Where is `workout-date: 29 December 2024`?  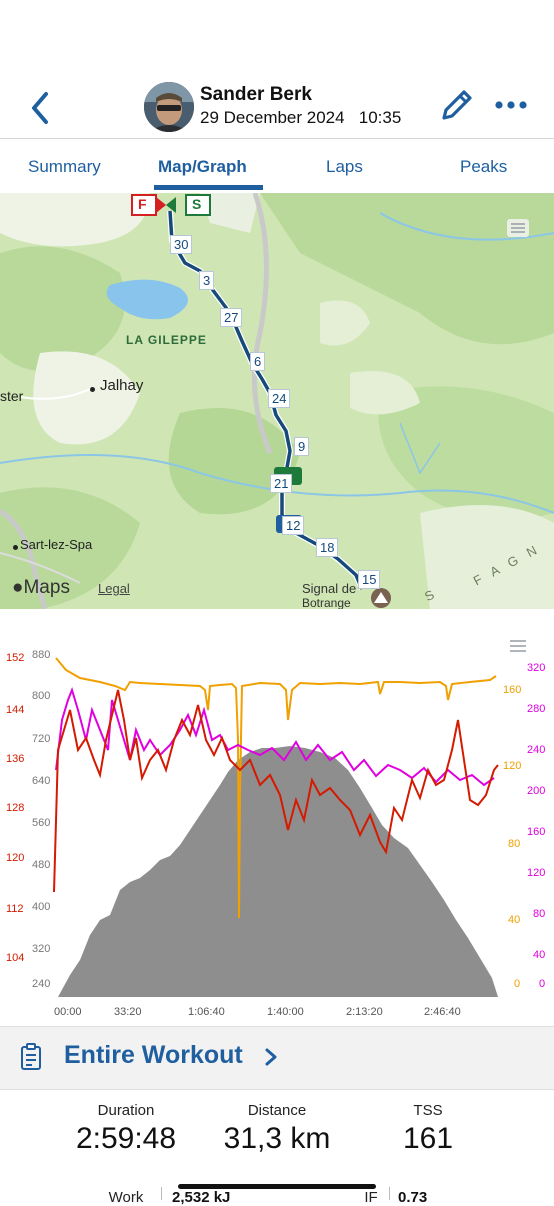 workout-date: 29 December 2024 is located at coordinates (272, 117).